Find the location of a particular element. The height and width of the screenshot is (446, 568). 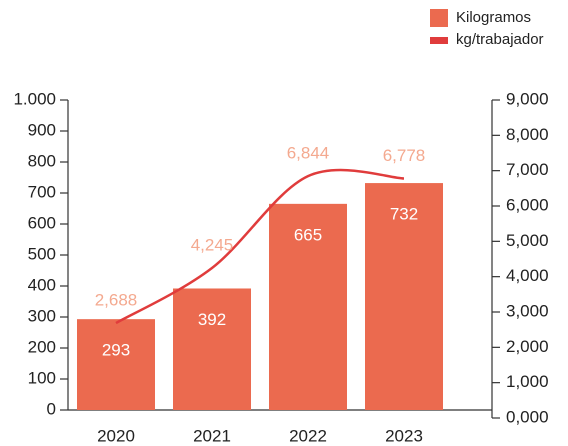

legend-label: kg/trabajador is located at coordinates (500, 39).